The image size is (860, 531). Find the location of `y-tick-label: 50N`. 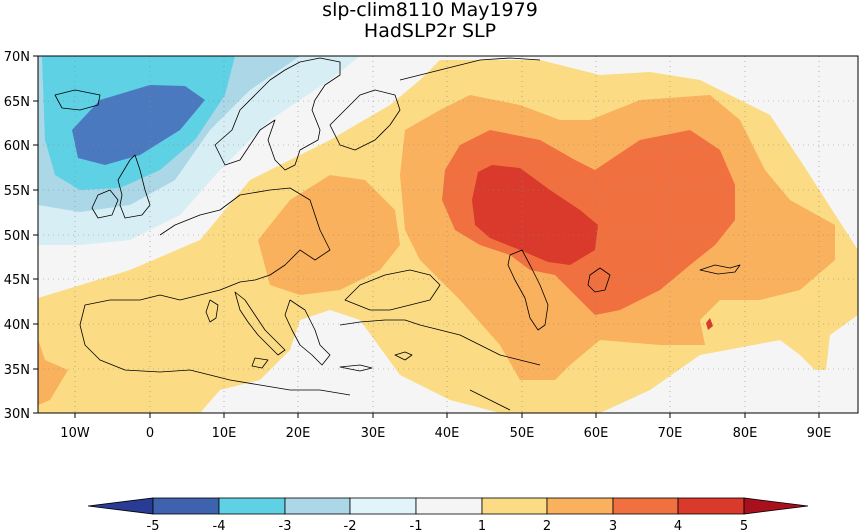

y-tick-label: 50N is located at coordinates (17, 236).